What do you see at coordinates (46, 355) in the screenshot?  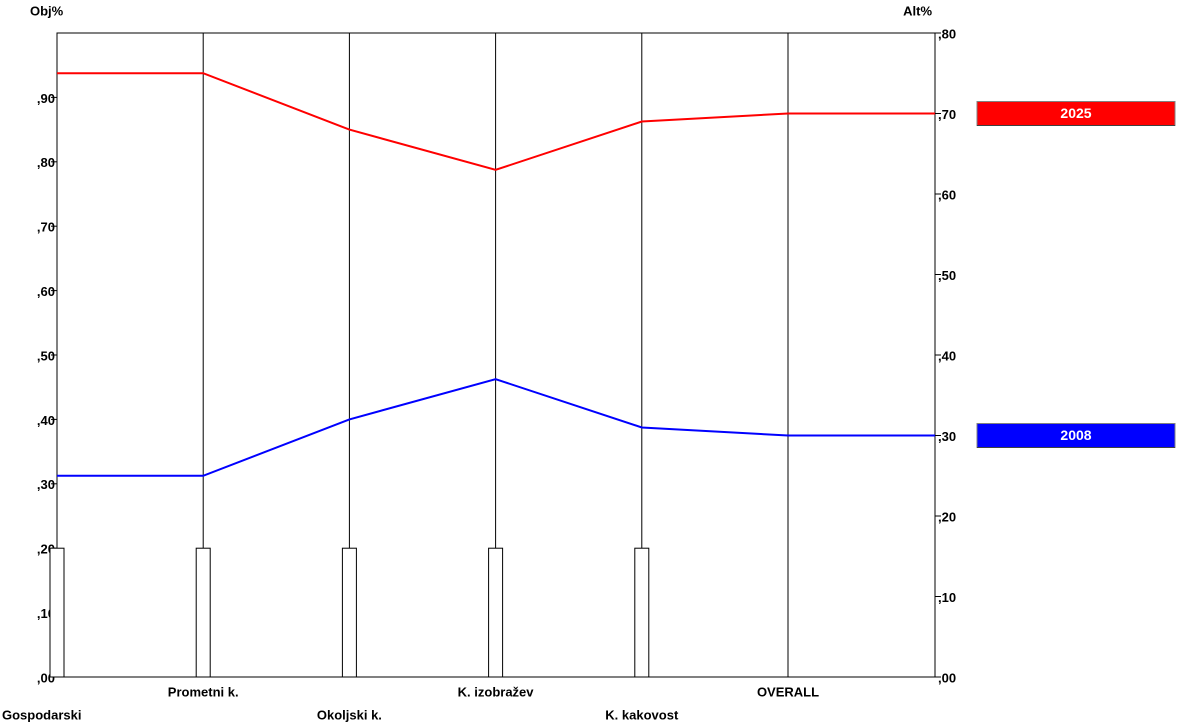 I see `y-tick-label: ,50` at bounding box center [46, 355].